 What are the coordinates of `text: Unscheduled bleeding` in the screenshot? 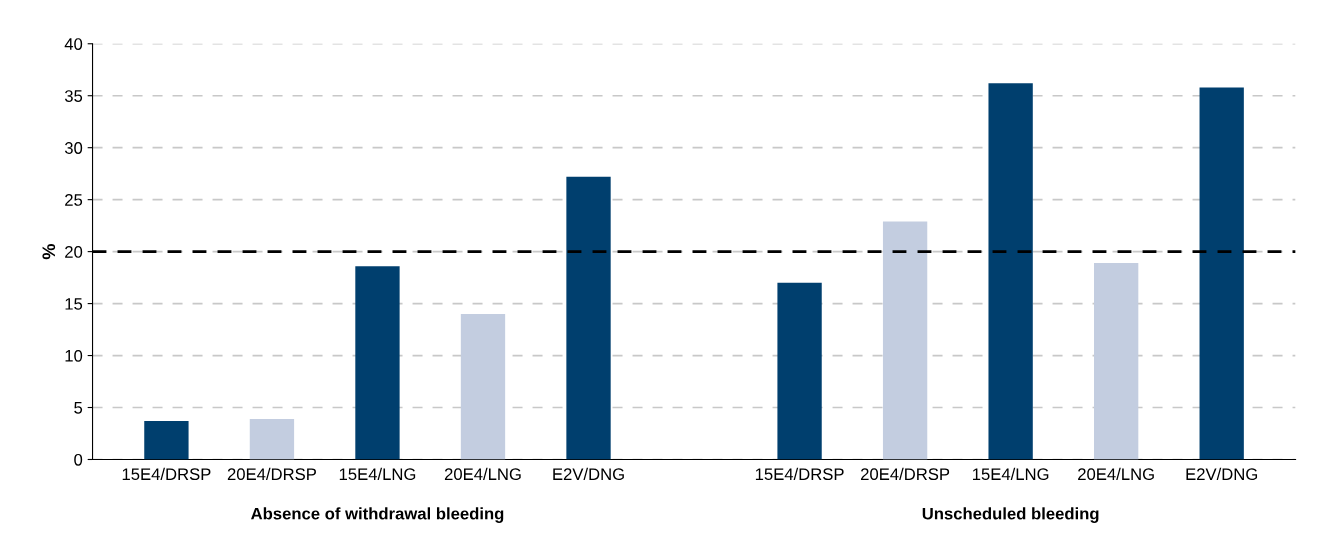 It's located at (1010, 515).